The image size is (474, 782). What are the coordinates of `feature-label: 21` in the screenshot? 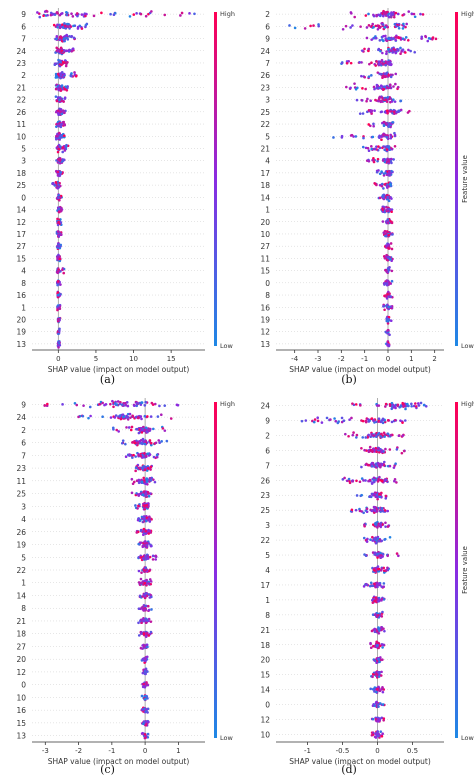 It's located at (21, 87).